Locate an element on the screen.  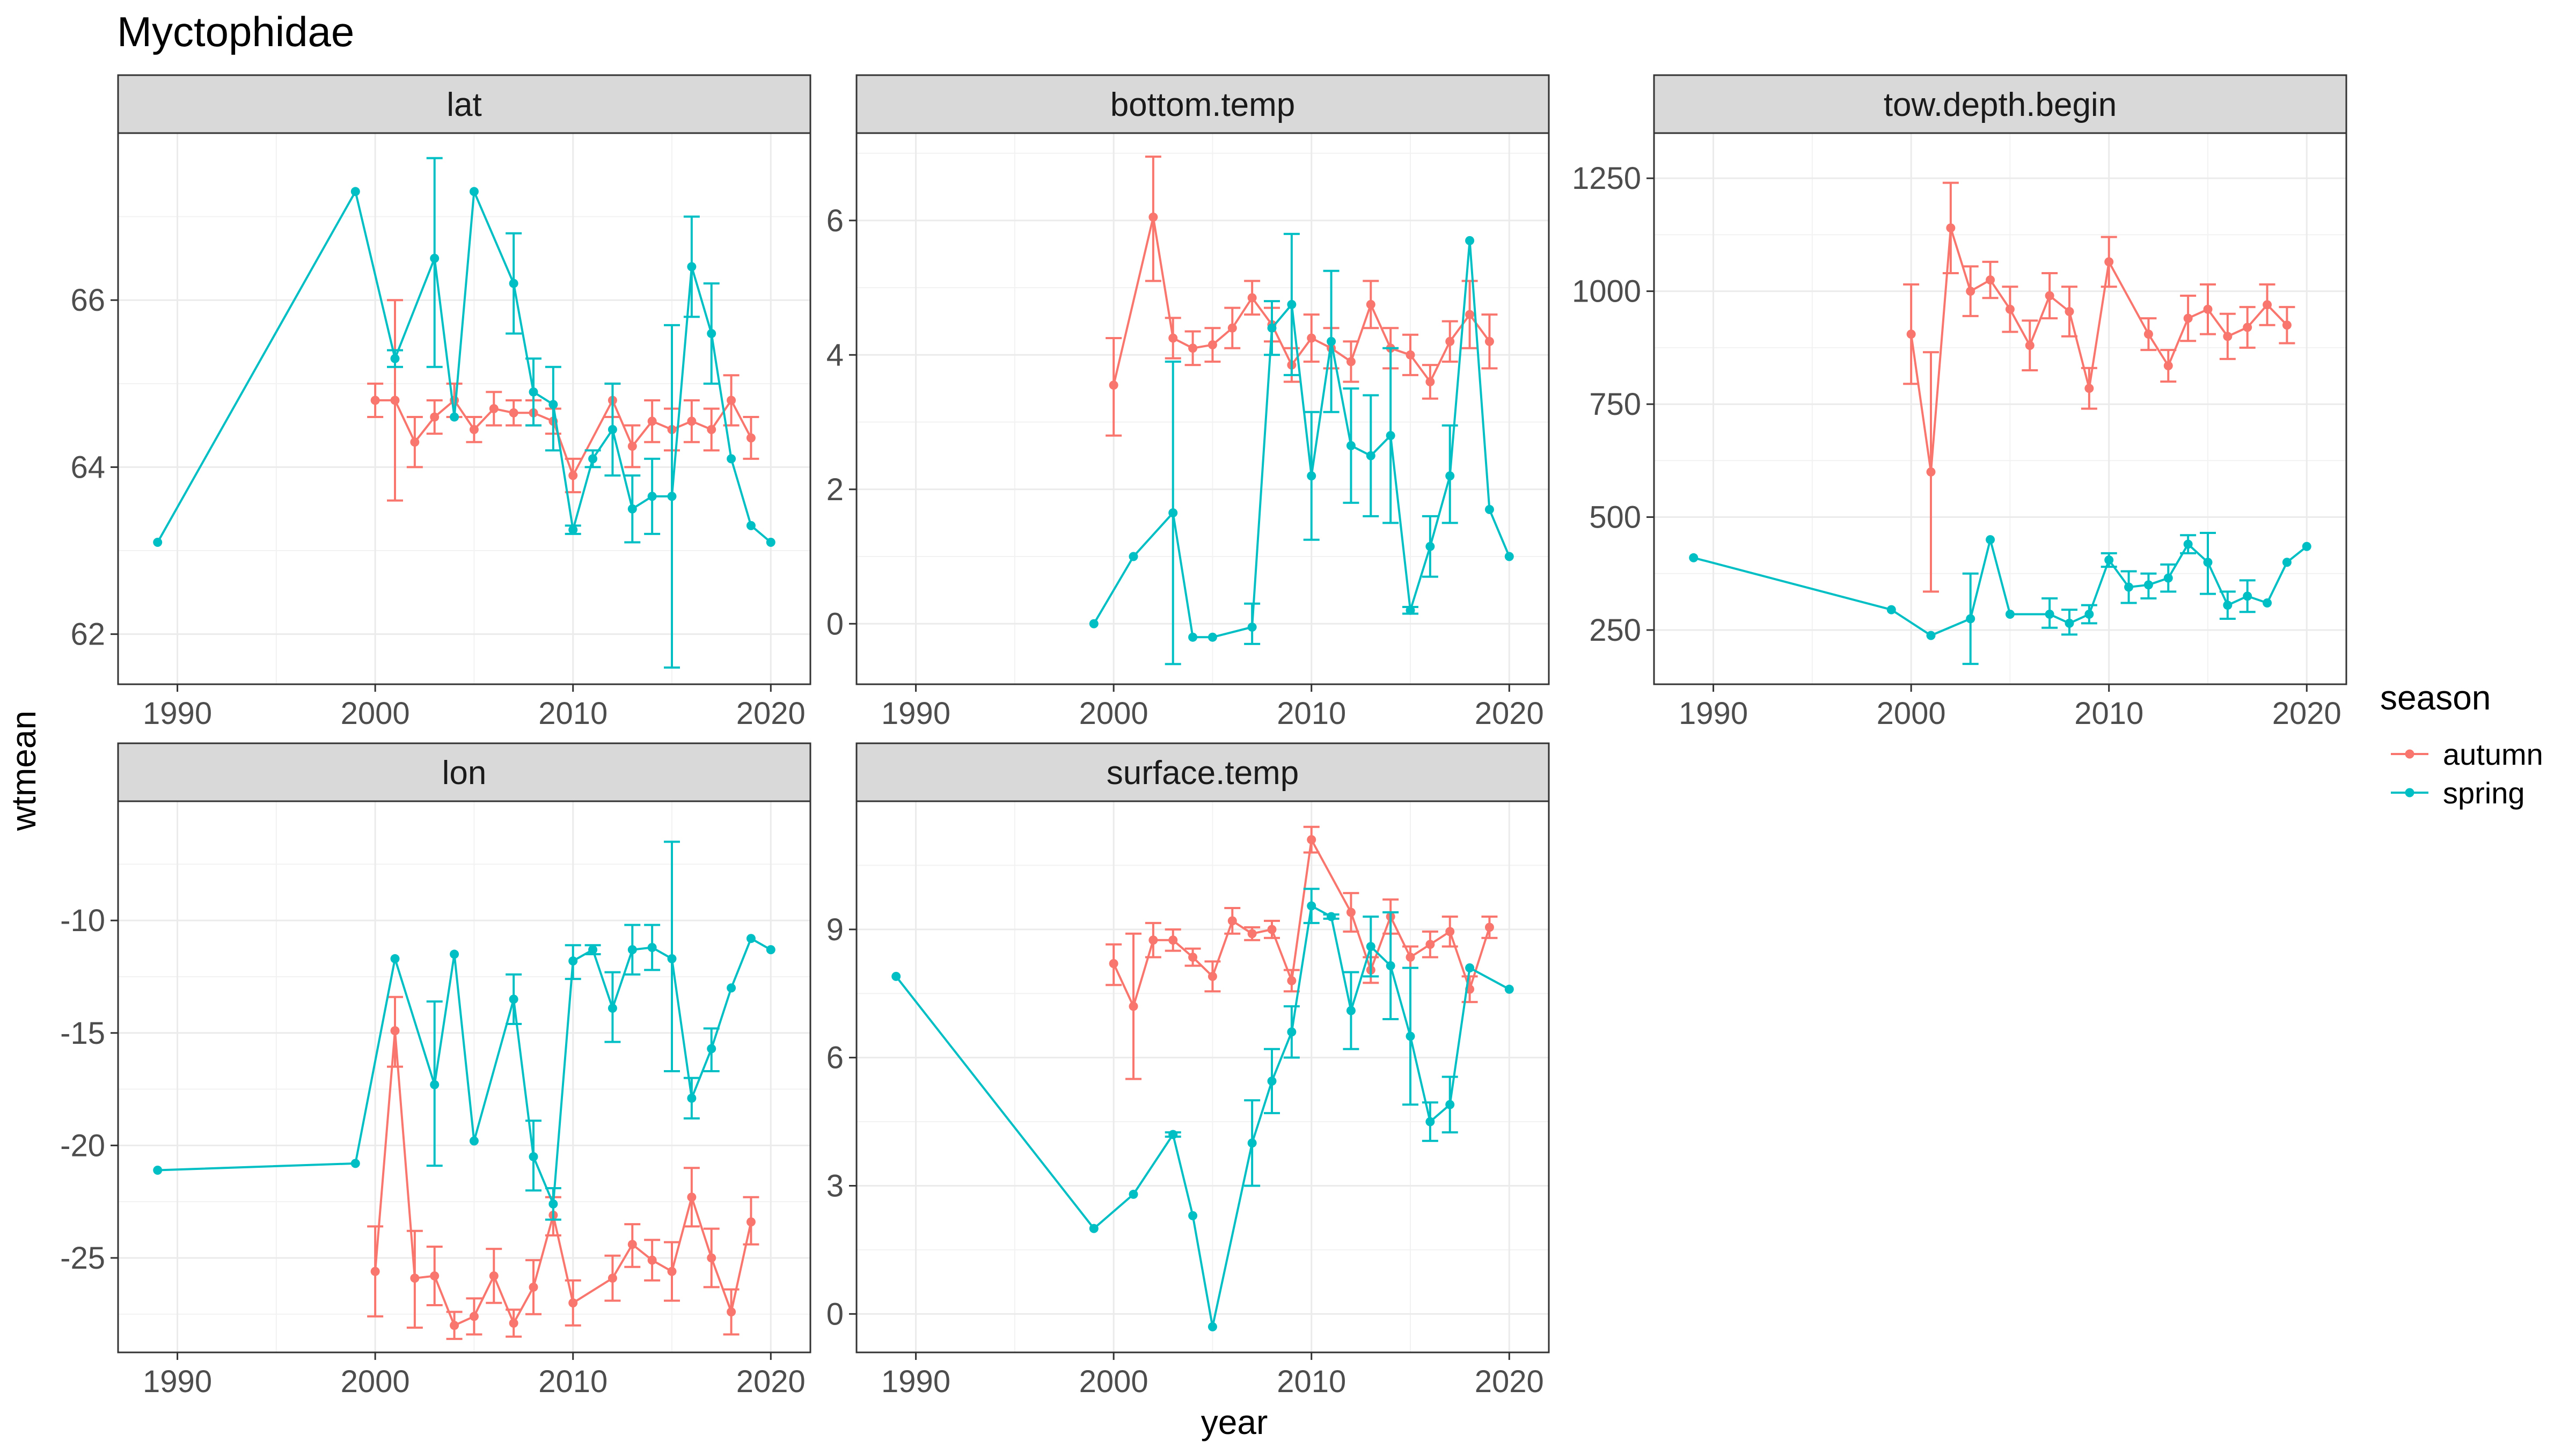
y-tick-label: 1000 is located at coordinates (1606, 291).